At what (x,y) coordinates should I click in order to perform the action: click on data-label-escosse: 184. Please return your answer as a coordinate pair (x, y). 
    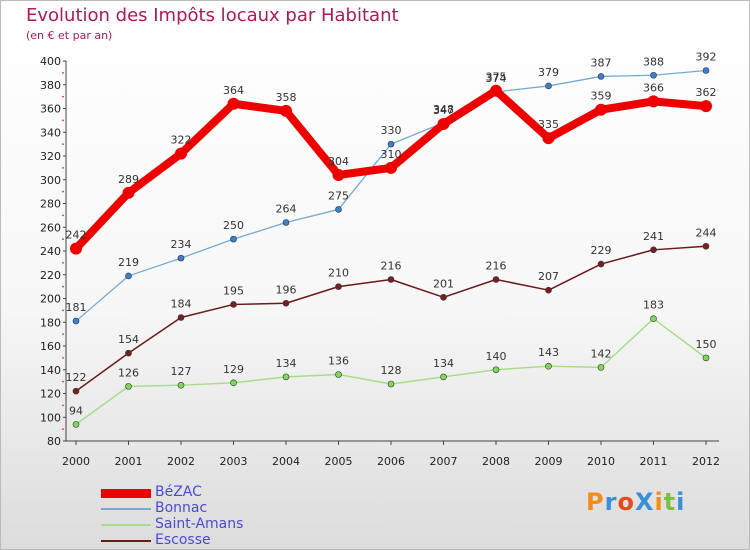
    Looking at the image, I should click on (181, 304).